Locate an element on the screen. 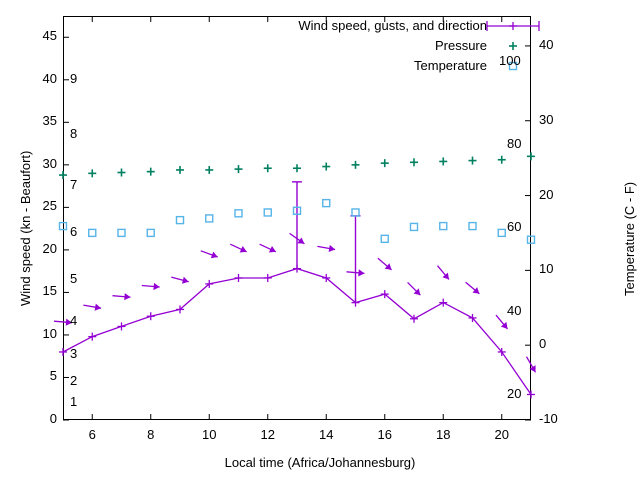 This screenshot has height=480, width=640. beaufort-label: 8 is located at coordinates (74, 134).